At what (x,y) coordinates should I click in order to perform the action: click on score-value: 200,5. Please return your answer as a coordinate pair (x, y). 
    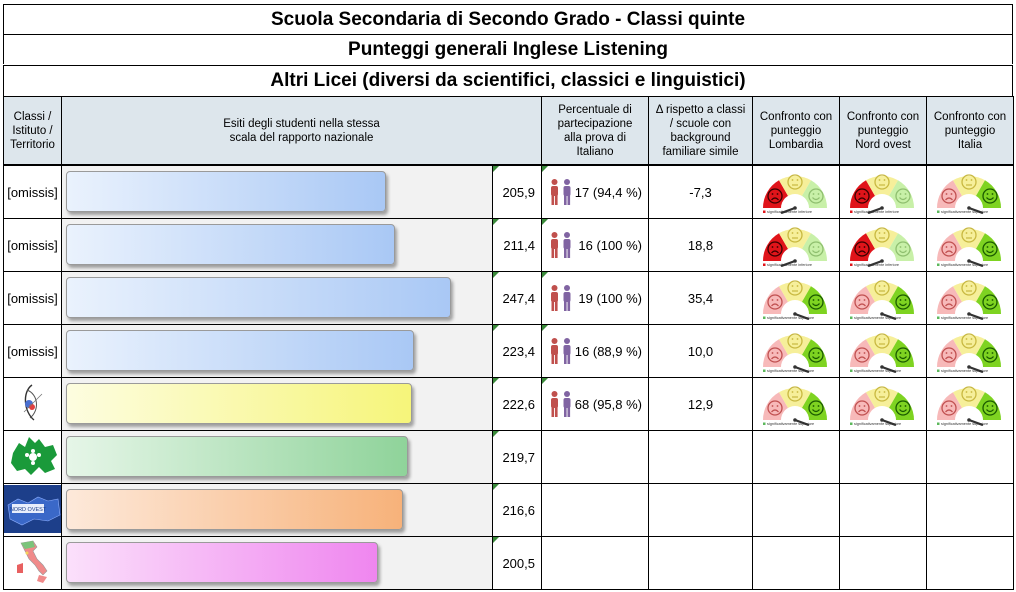
    Looking at the image, I should click on (517, 563).